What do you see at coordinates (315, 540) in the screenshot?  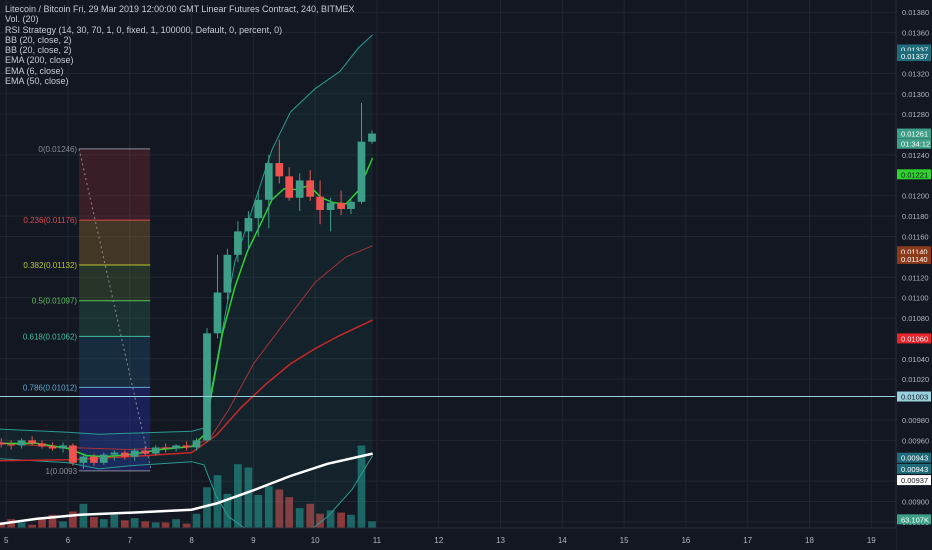 I see `time-tick-label: 10` at bounding box center [315, 540].